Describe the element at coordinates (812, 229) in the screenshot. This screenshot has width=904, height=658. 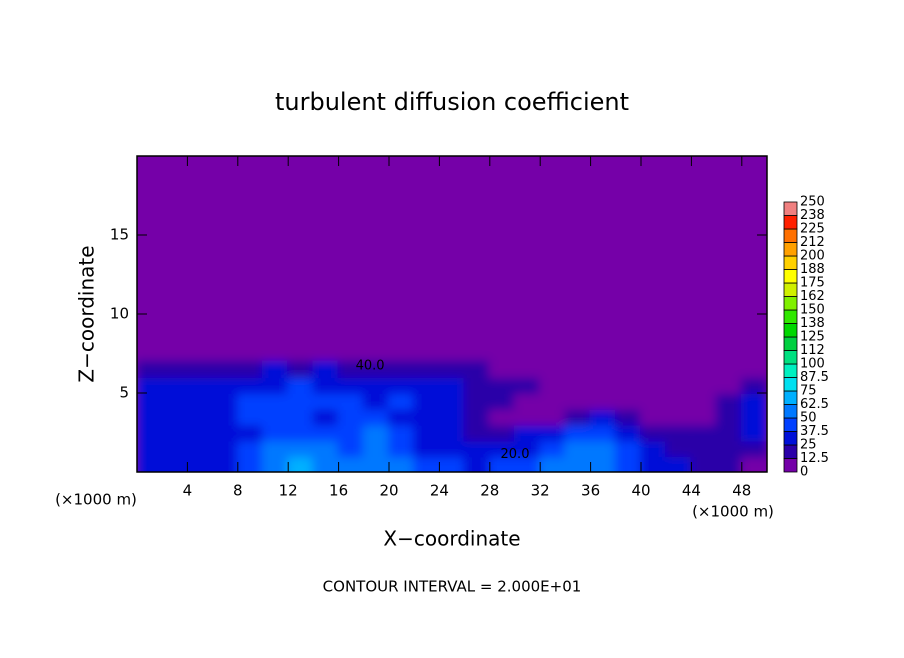
I see `colorbar-label: 225` at that location.